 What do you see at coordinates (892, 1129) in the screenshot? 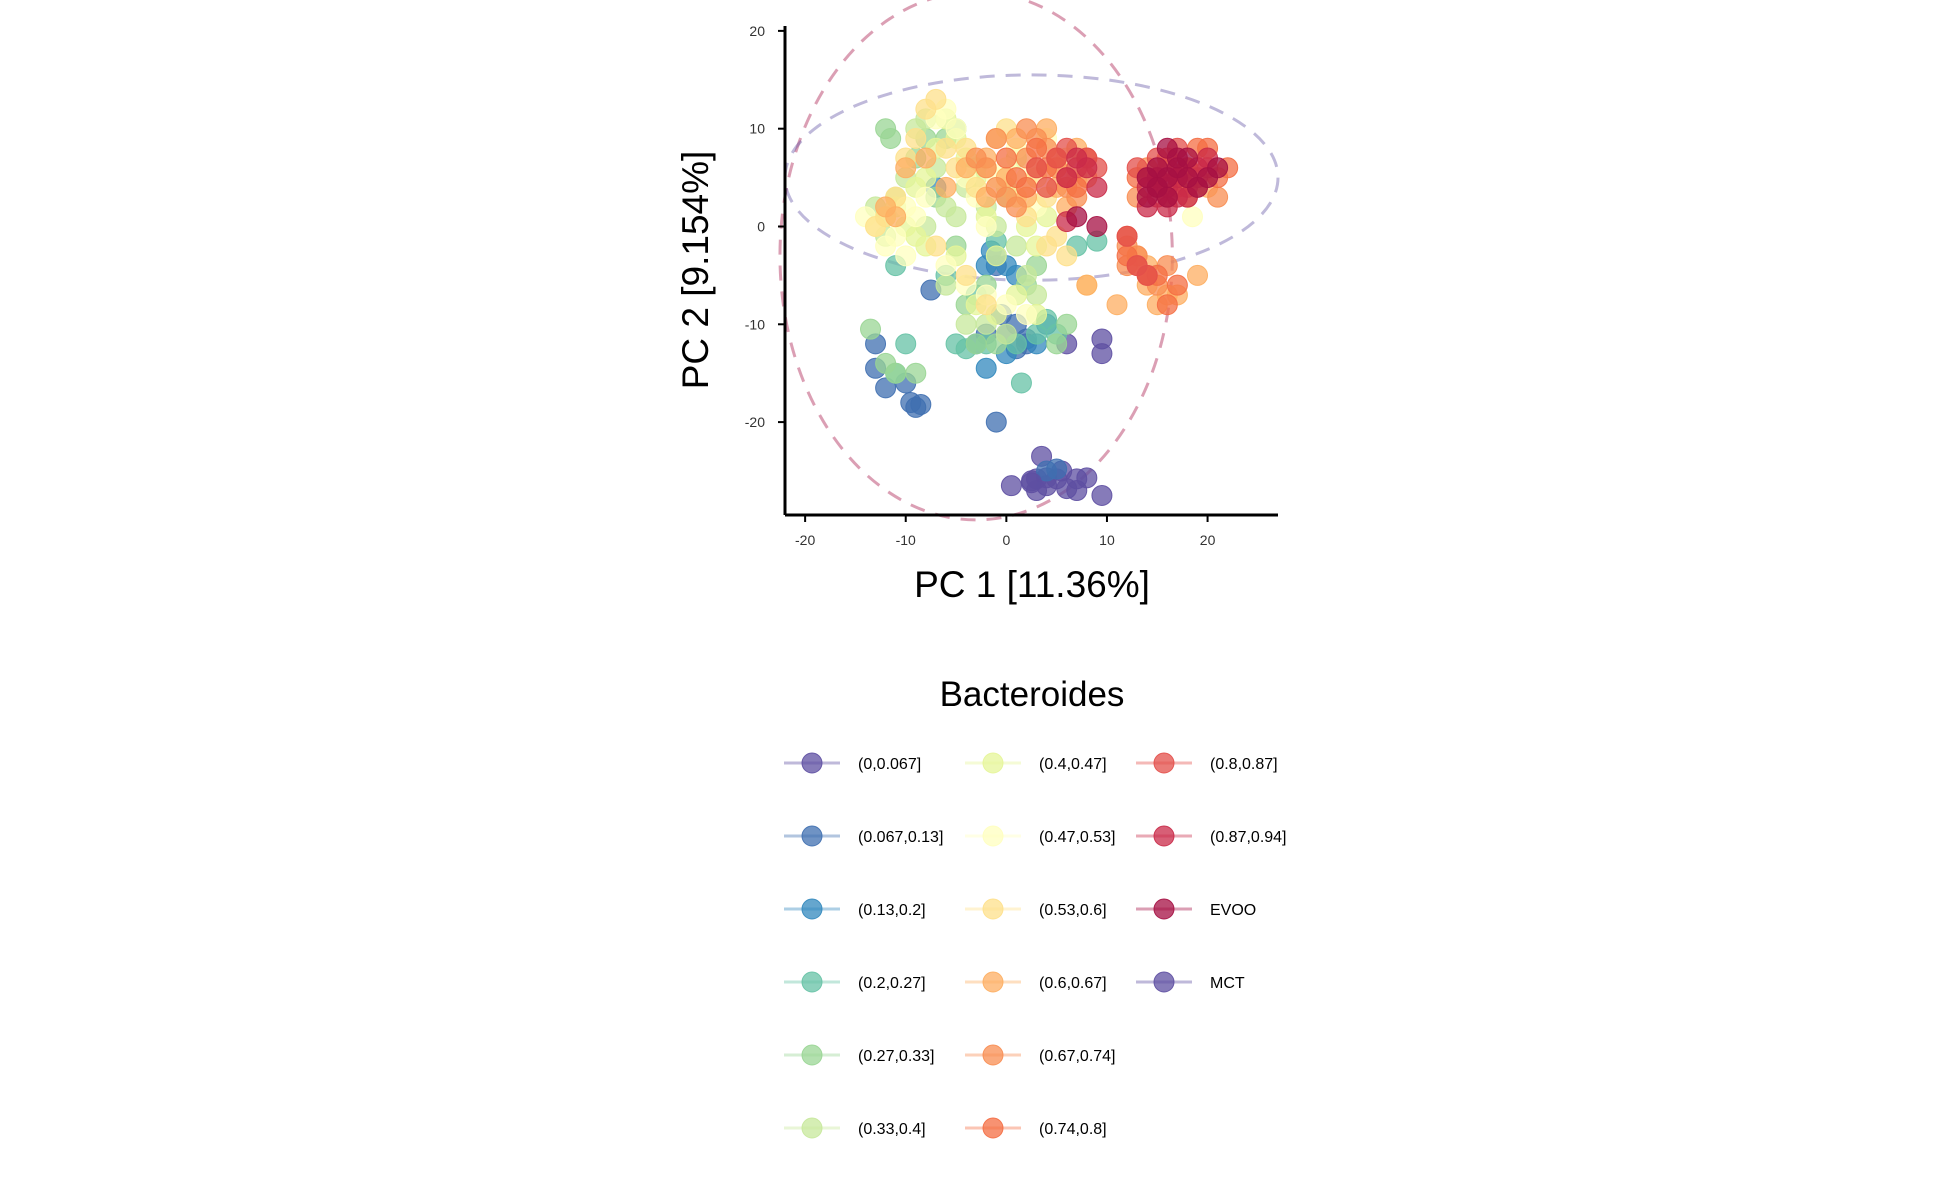
I see `legend-label: (0.33,0.4]` at bounding box center [892, 1129].